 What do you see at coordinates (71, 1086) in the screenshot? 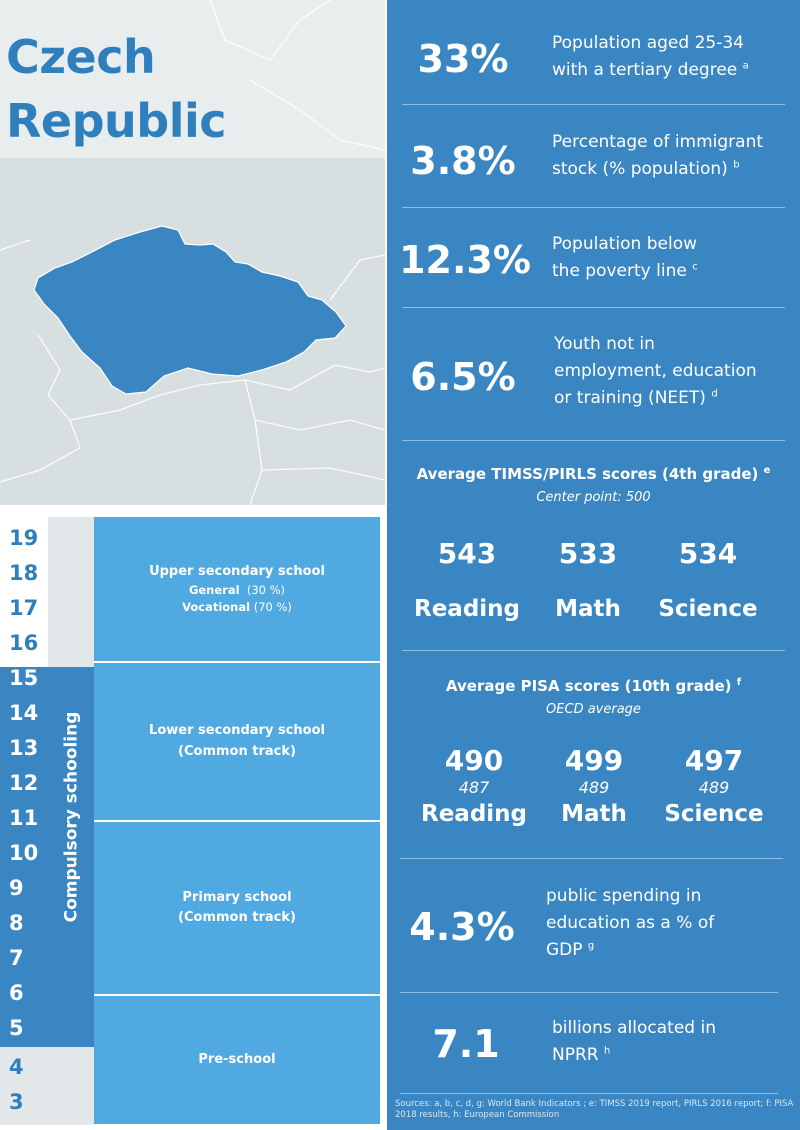
I see `compulsory-column-preschool` at bounding box center [71, 1086].